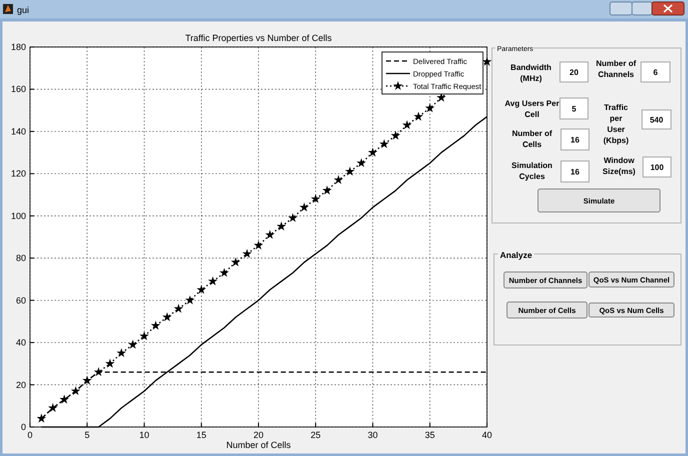  Describe the element at coordinates (657, 120) in the screenshot. I see `text: 540` at that location.